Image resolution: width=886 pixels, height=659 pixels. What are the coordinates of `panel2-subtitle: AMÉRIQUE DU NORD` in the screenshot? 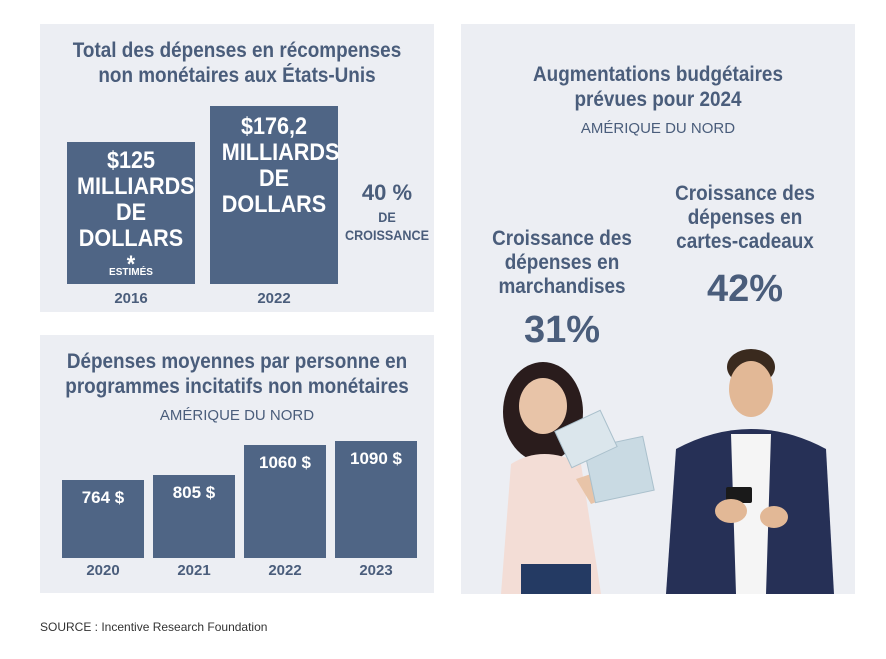 It's located at (237, 415).